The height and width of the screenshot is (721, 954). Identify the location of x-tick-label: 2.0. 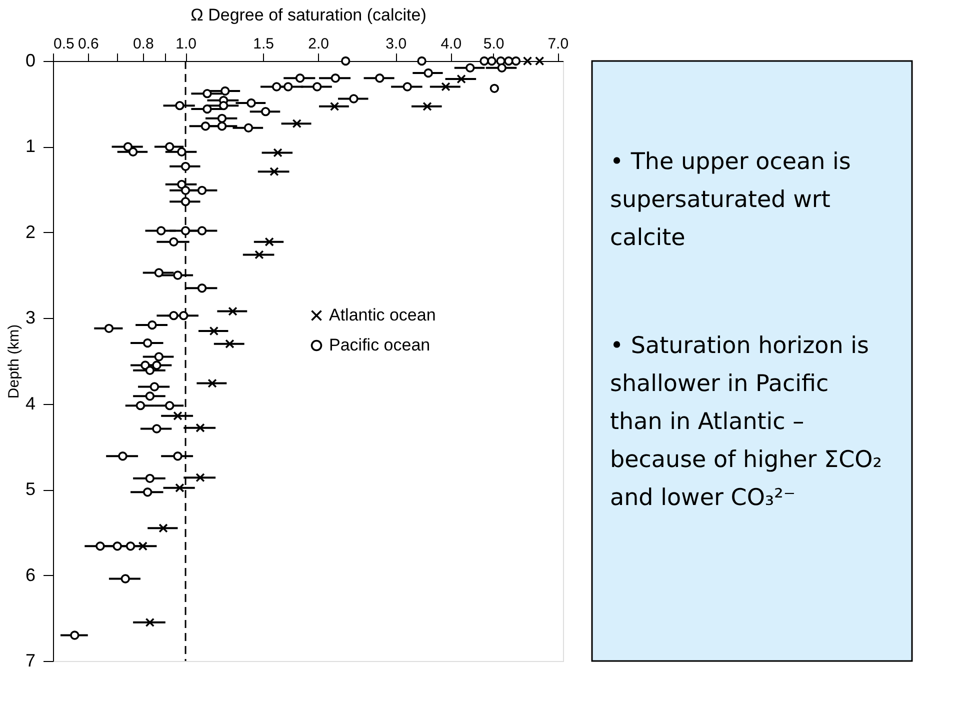
(319, 44).